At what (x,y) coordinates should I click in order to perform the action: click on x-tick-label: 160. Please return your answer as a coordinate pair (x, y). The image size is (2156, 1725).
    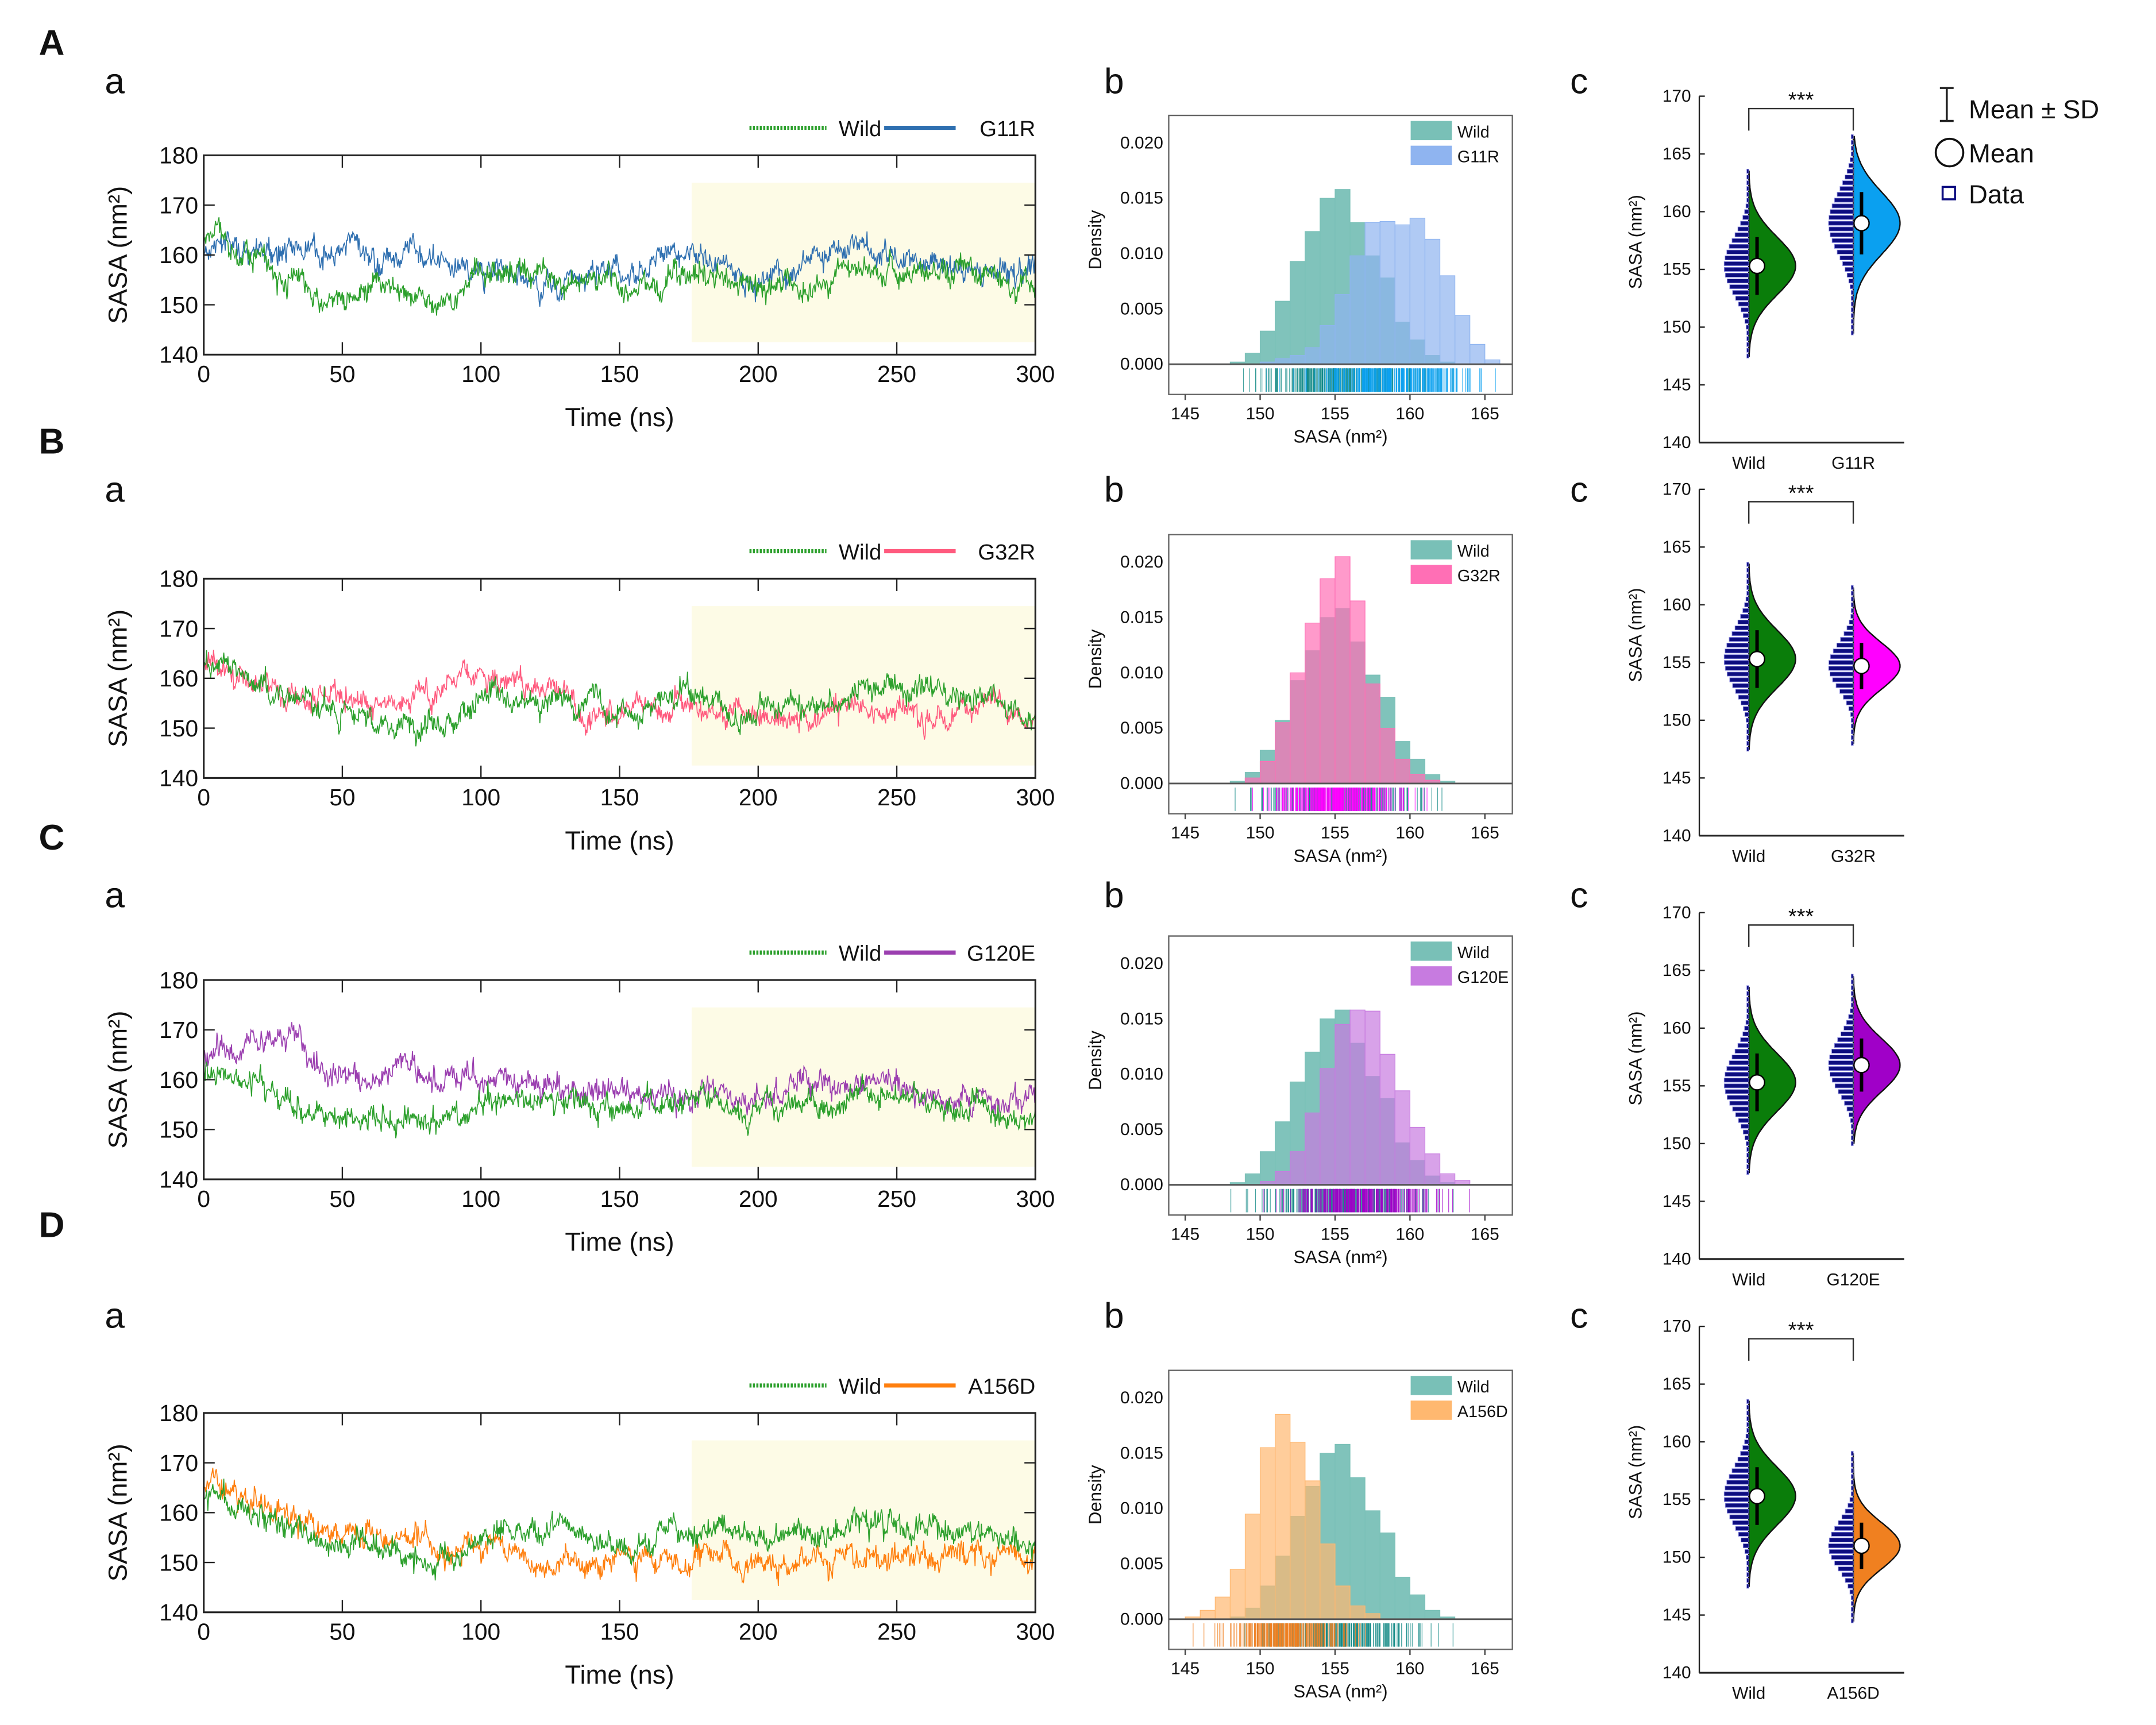
    Looking at the image, I should click on (1409, 1234).